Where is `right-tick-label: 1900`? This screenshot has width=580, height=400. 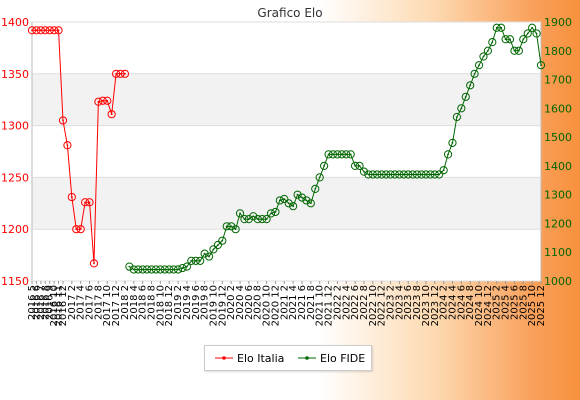
right-tick-label: 1900 is located at coordinates (558, 22).